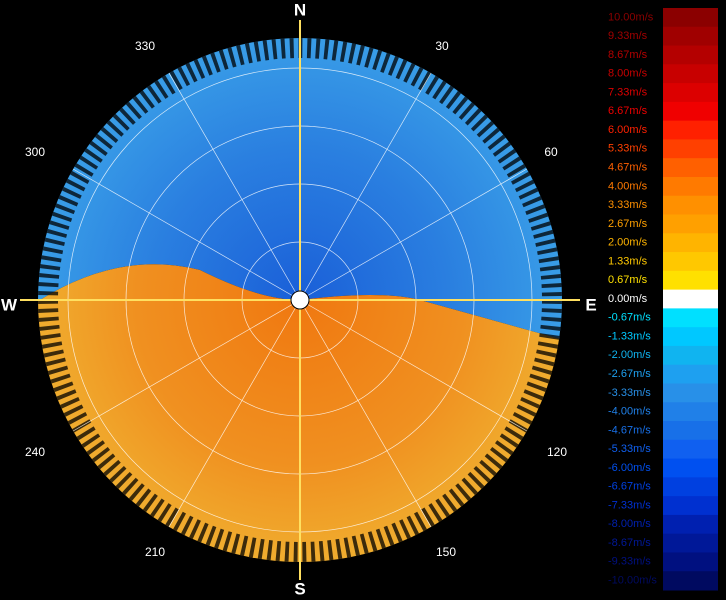  Describe the element at coordinates (300, 300) in the screenshot. I see `radar-site` at that location.